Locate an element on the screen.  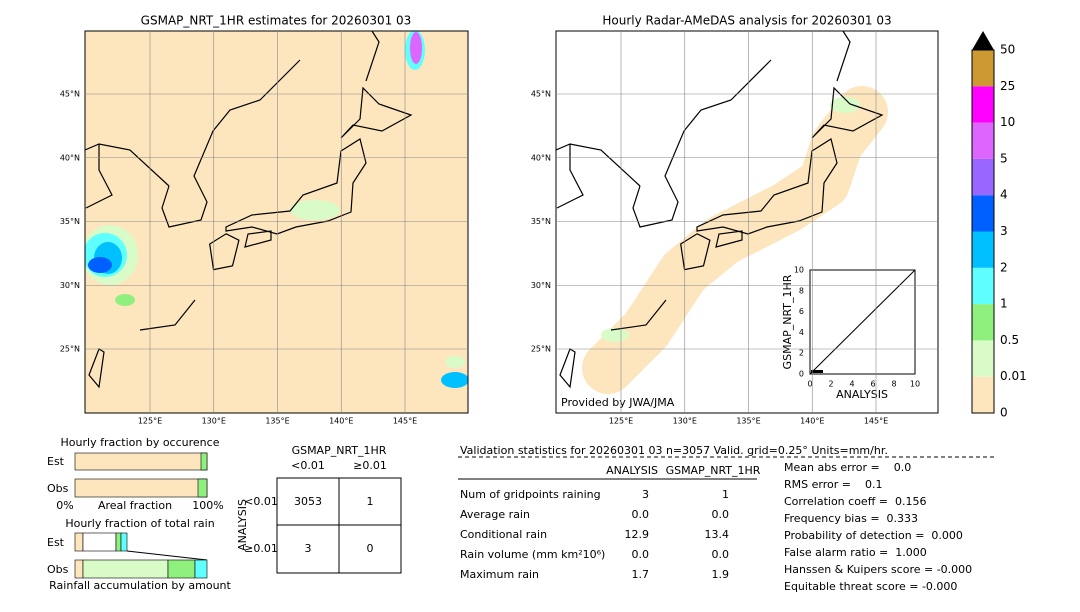
col-header: ANALYSIS is located at coordinates (632, 470).